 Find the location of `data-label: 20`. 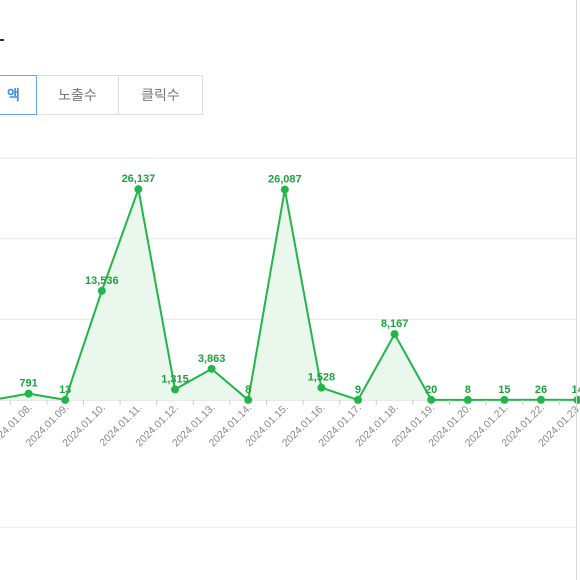

data-label: 20 is located at coordinates (431, 390).